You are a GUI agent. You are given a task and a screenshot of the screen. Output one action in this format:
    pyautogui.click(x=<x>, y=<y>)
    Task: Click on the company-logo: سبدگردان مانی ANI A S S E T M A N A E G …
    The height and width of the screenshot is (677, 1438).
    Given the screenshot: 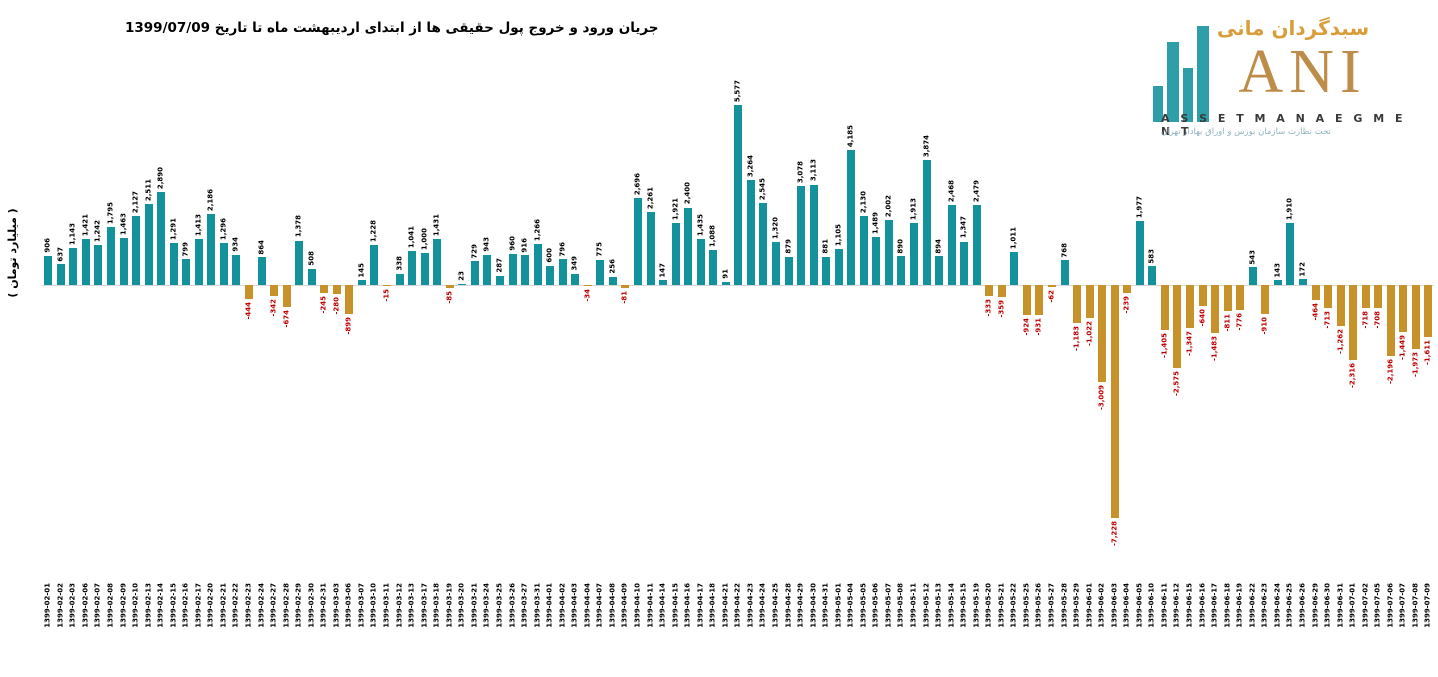 What is the action you would take?
    pyautogui.click(x=1287, y=78)
    